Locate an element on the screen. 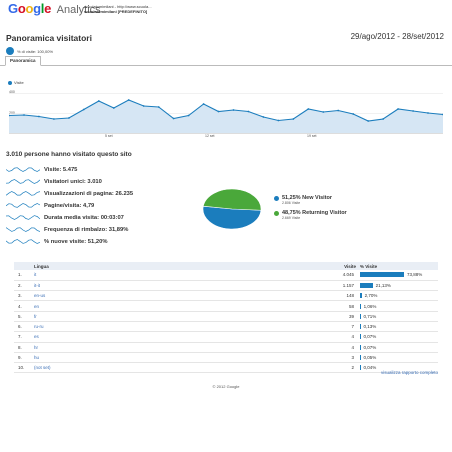 This screenshot has width=452, height=452. metric-label: % nuove visite: 51,20% is located at coordinates (76, 241).